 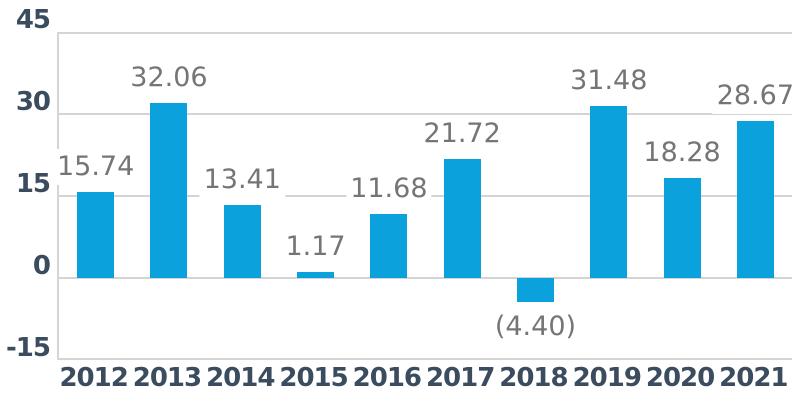 I want to click on data-label-2014: 13.41, so click(x=242, y=179).